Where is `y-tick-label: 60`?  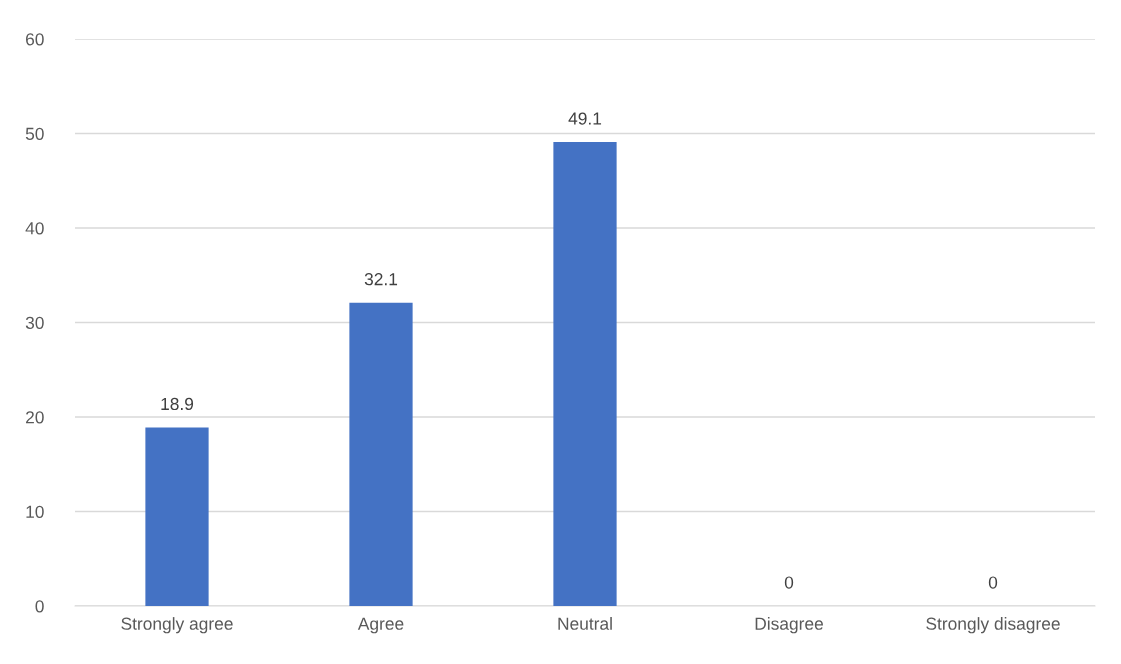 y-tick-label: 60 is located at coordinates (35, 39).